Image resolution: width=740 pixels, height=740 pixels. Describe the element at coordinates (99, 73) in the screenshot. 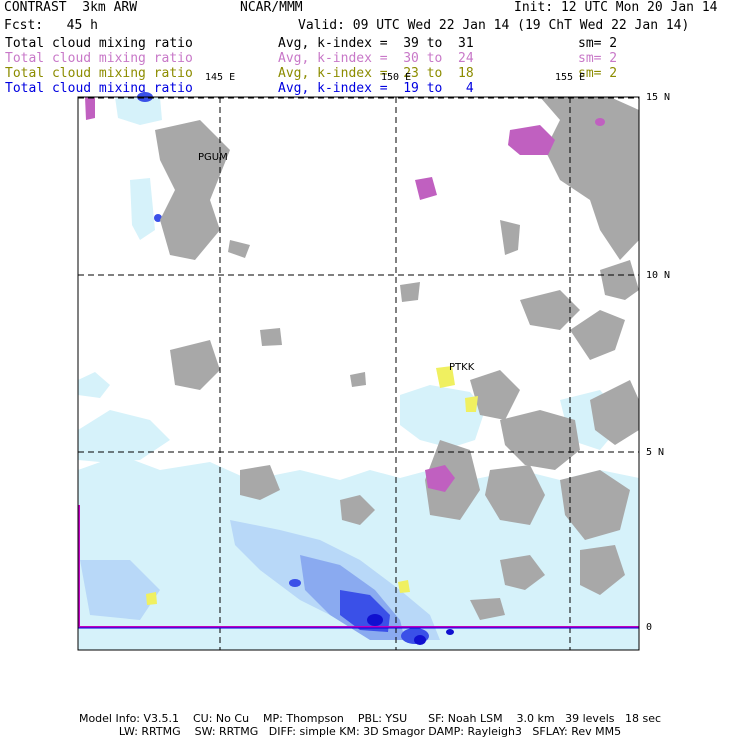

I see `field-name-3: Total cloud mixing ratio` at that location.